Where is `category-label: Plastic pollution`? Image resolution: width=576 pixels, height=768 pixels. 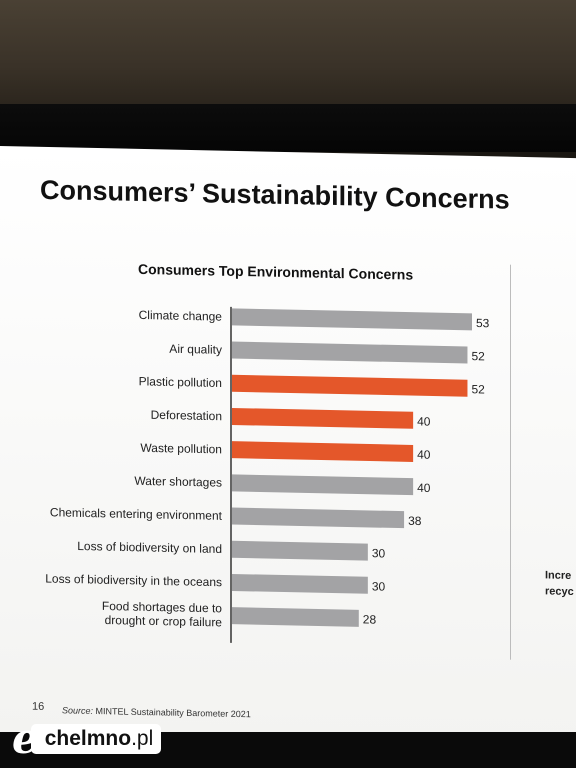
category-label: Plastic pollution is located at coordinates (180, 382).